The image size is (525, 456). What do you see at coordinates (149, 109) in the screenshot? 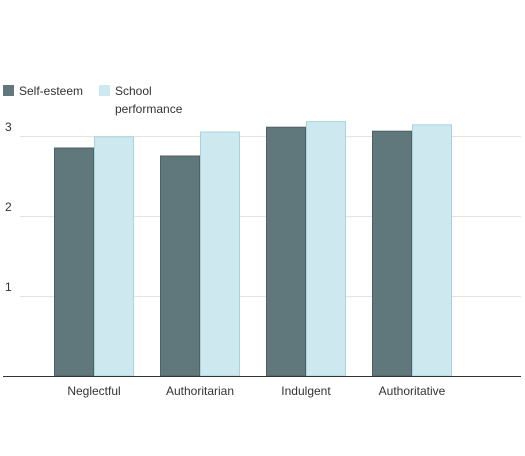
I see `legend-label-line-2: performance` at bounding box center [149, 109].